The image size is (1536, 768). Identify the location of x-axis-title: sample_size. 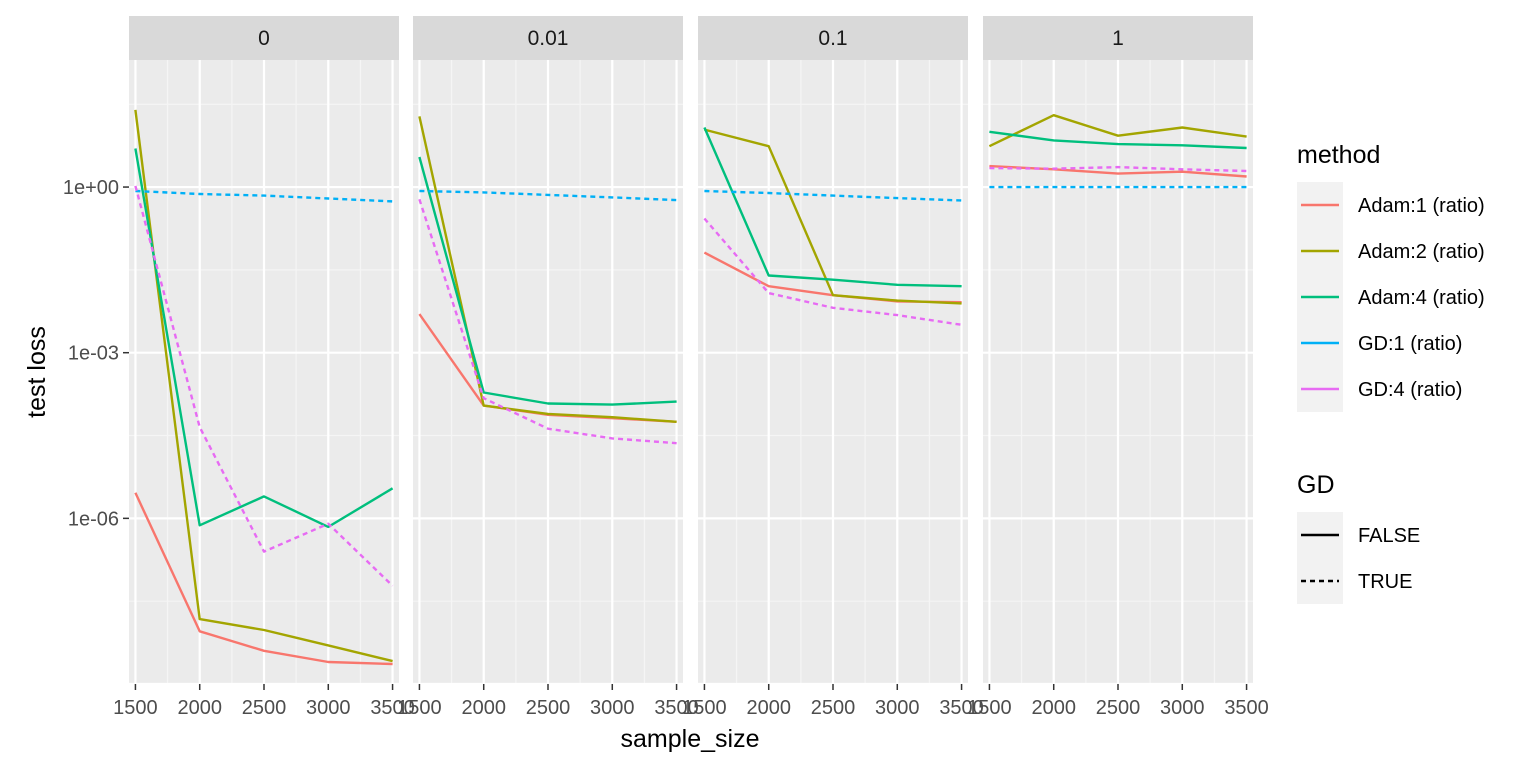
(690, 739).